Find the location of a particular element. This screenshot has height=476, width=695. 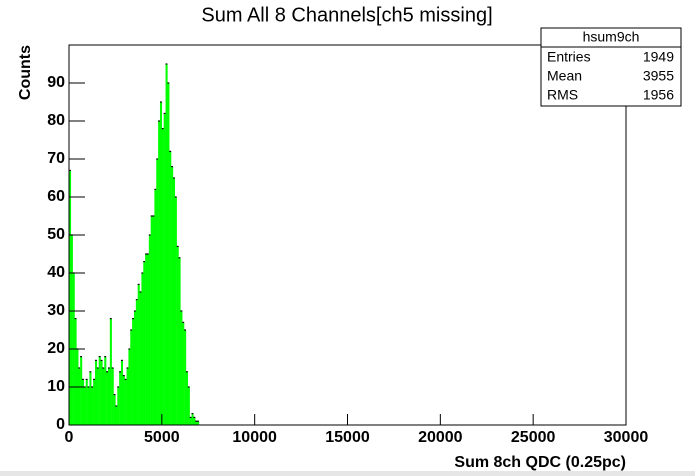

x-tick-label: 30000 is located at coordinates (626, 437).